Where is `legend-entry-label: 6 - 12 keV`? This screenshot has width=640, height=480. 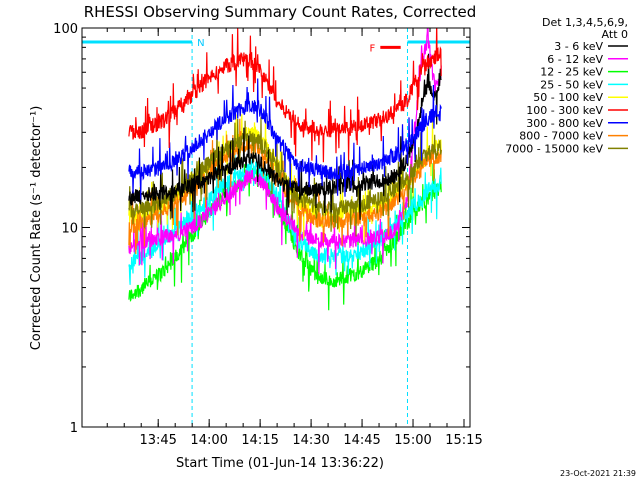
legend-entry-label: 6 - 12 keV is located at coordinates (575, 59).